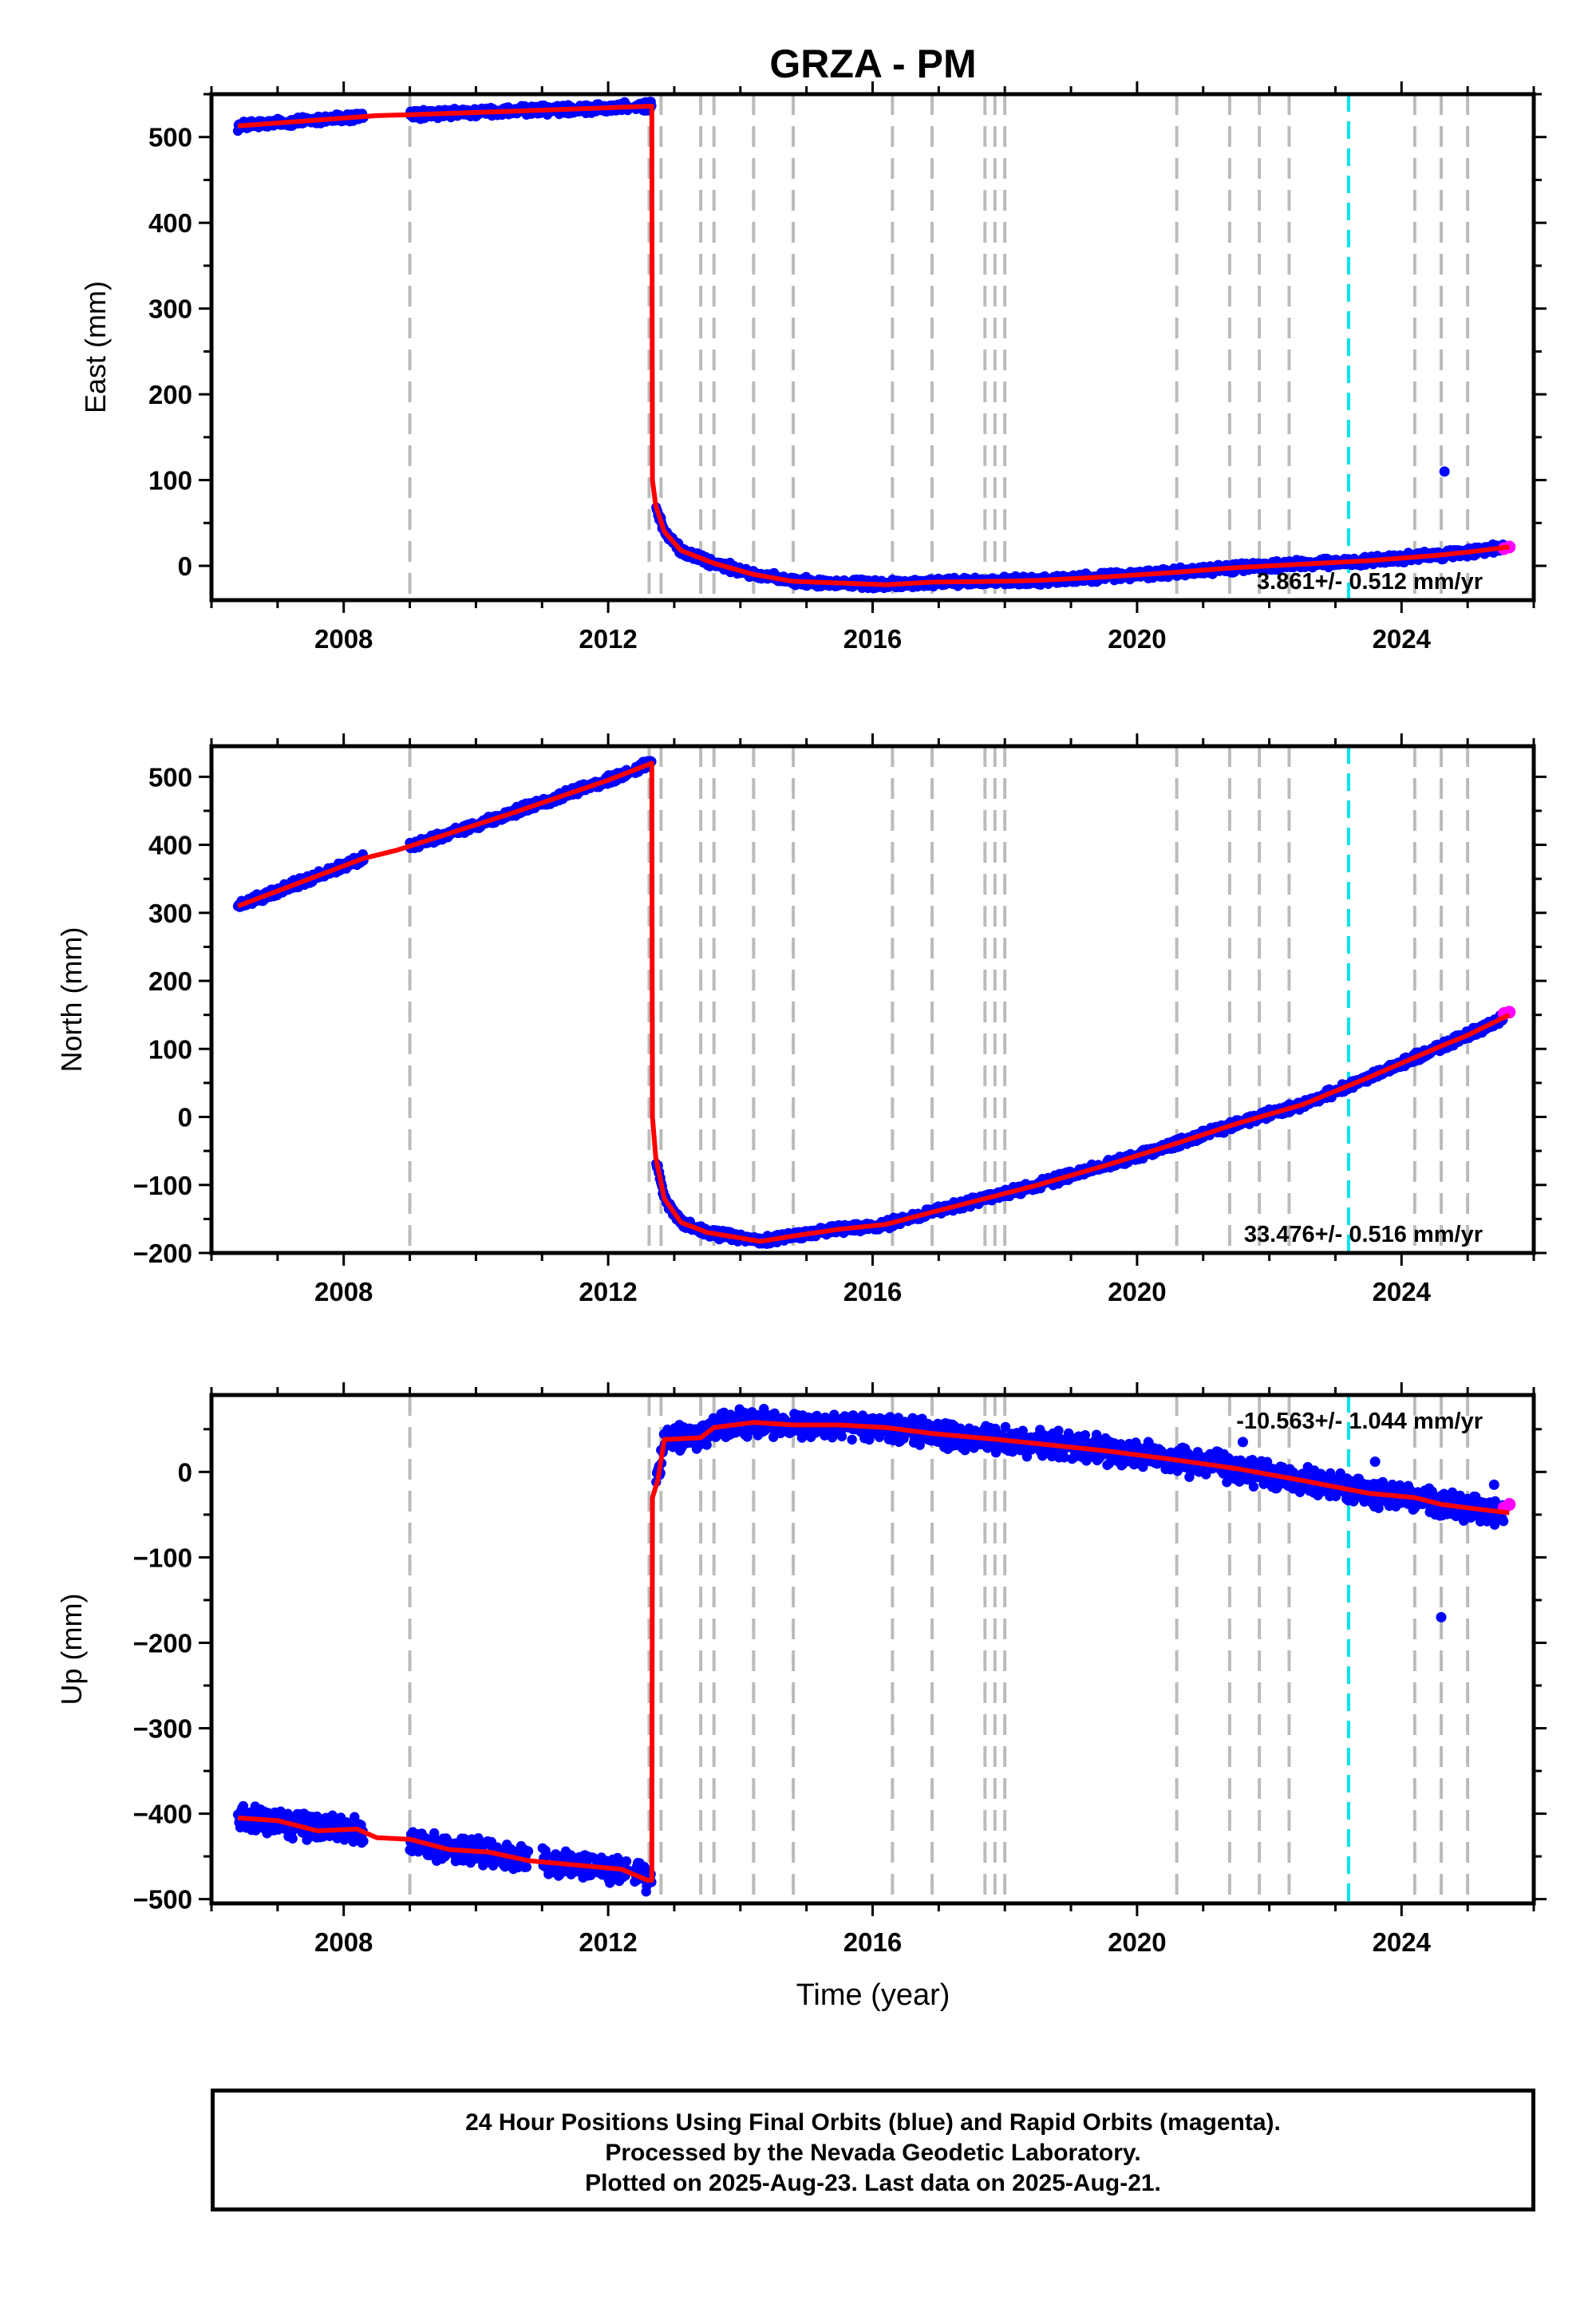 The image size is (1596, 2316). Describe the element at coordinates (95, 347) in the screenshot. I see `y-axis-label: East (mm)` at that location.